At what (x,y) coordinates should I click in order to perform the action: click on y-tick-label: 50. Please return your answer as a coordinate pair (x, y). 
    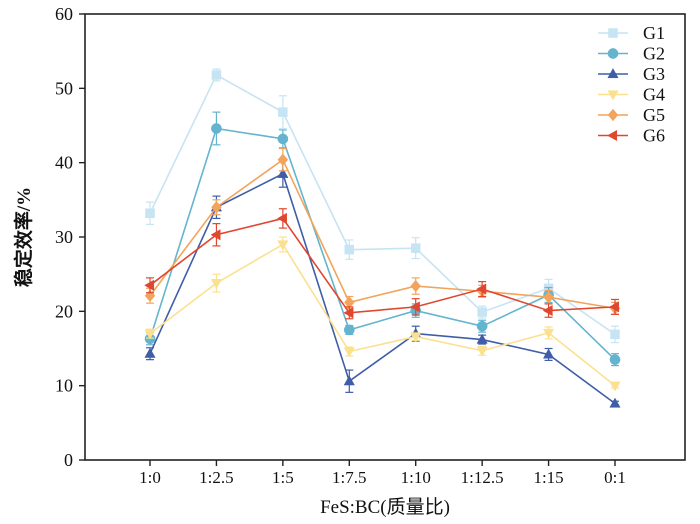
    Looking at the image, I should click on (64, 88).